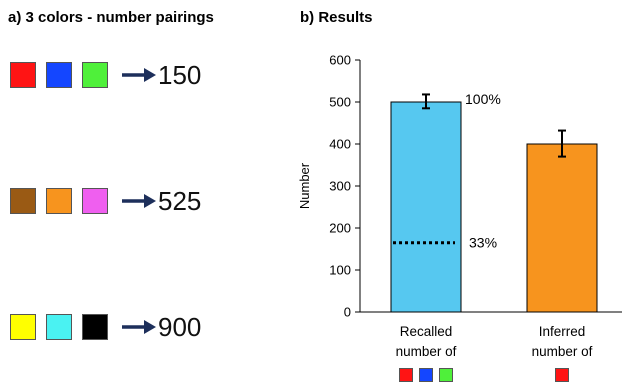 Image resolution: width=627 pixels, height=383 pixels. I want to click on reference-line-label: 33%, so click(483, 243).